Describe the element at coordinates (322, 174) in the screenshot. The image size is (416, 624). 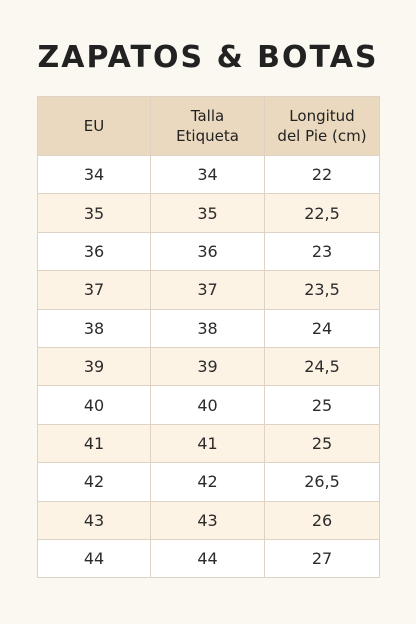
I see `table-cell: 22` at that location.